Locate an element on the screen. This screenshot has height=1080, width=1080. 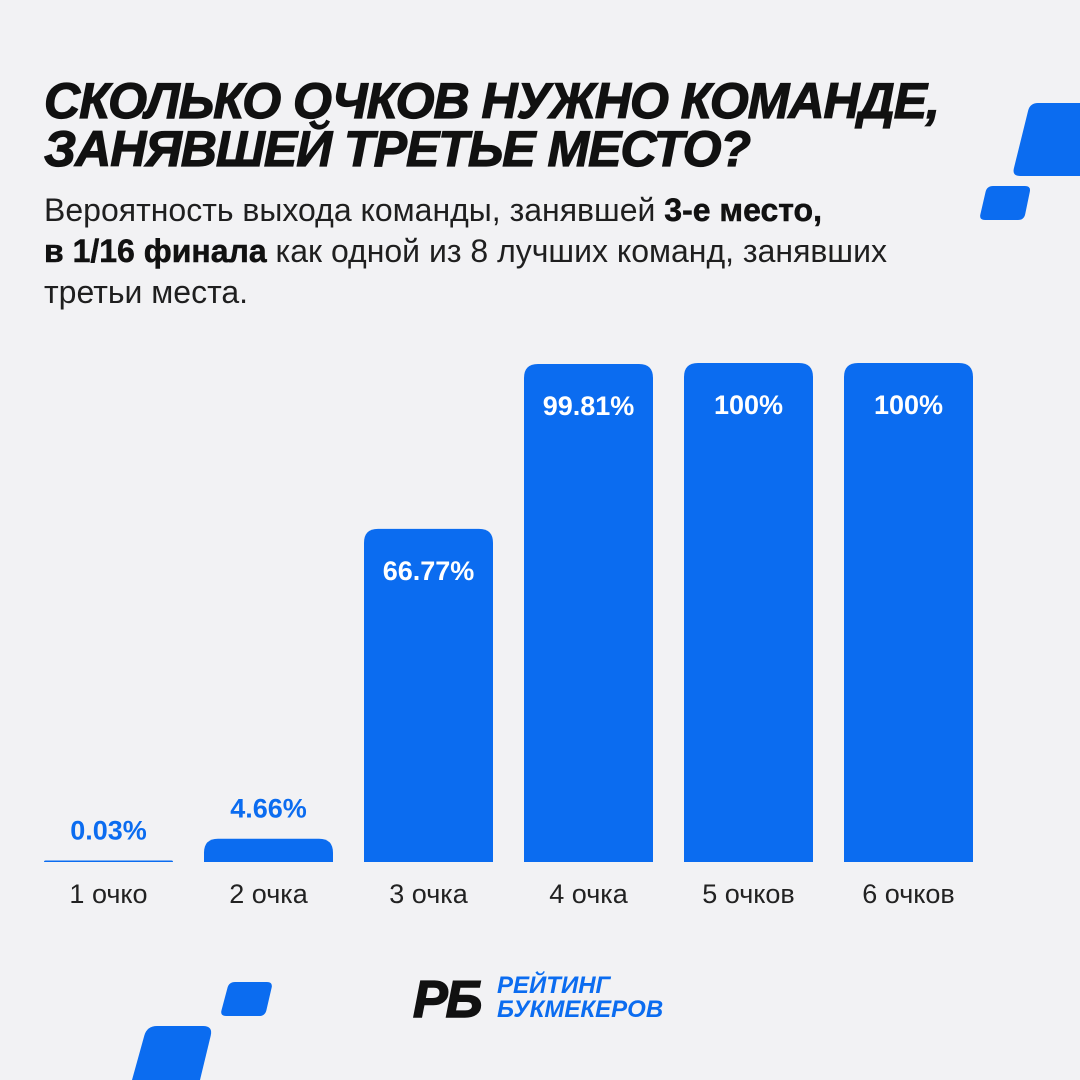
category-label-6: 6 очков is located at coordinates (908, 894).